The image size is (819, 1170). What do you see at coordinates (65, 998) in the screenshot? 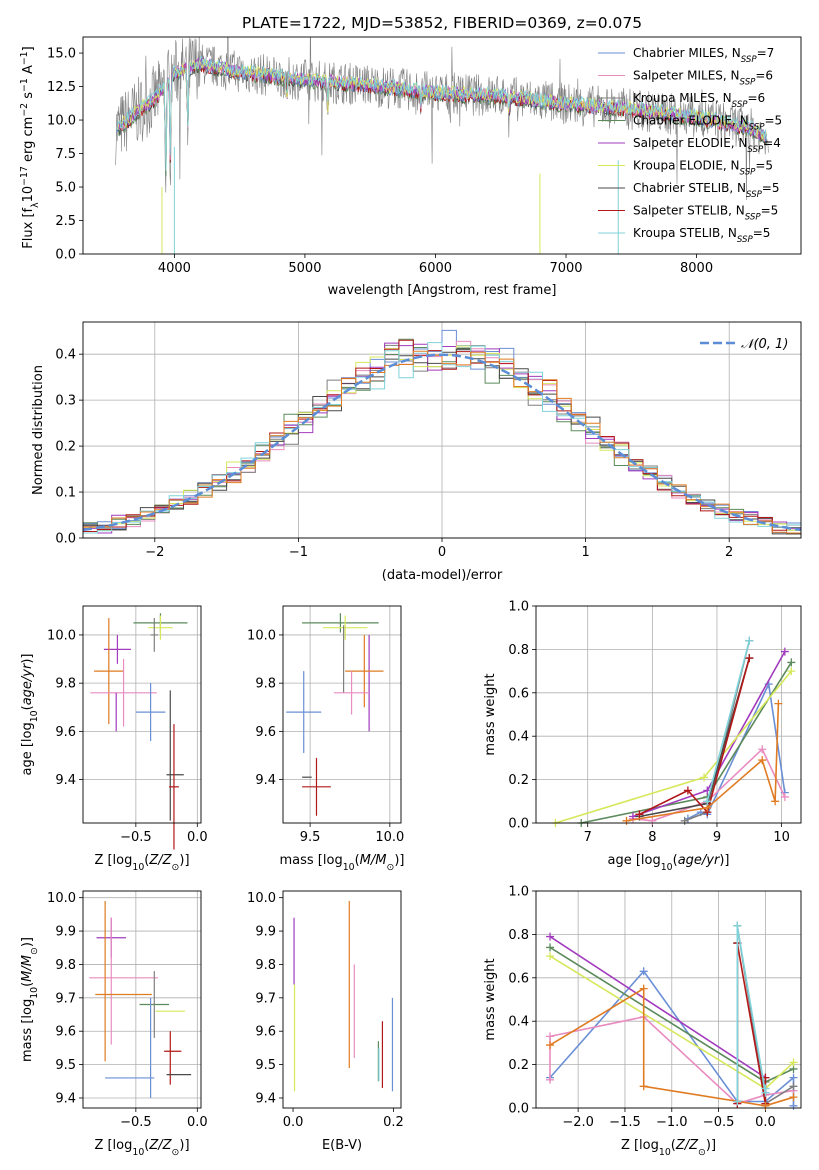
I see `y-tick-label-3: 9.7` at bounding box center [65, 998].